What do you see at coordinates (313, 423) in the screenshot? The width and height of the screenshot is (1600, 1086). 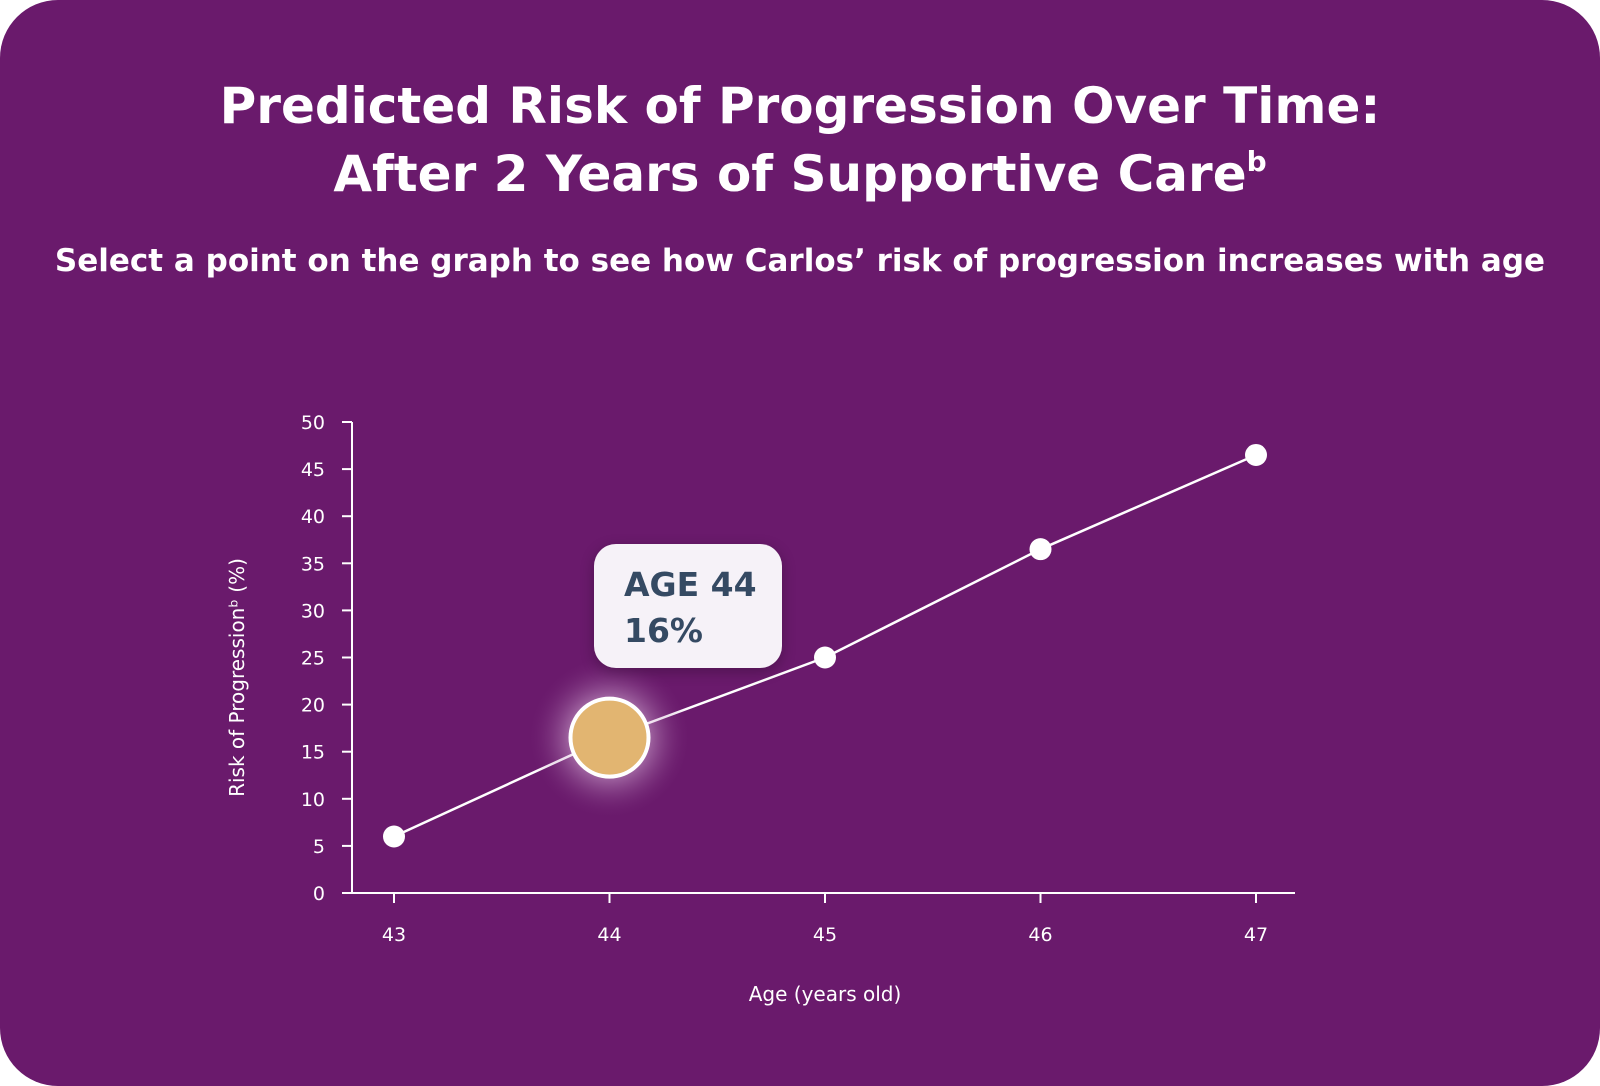 I see `y-tick-label: 50` at bounding box center [313, 423].